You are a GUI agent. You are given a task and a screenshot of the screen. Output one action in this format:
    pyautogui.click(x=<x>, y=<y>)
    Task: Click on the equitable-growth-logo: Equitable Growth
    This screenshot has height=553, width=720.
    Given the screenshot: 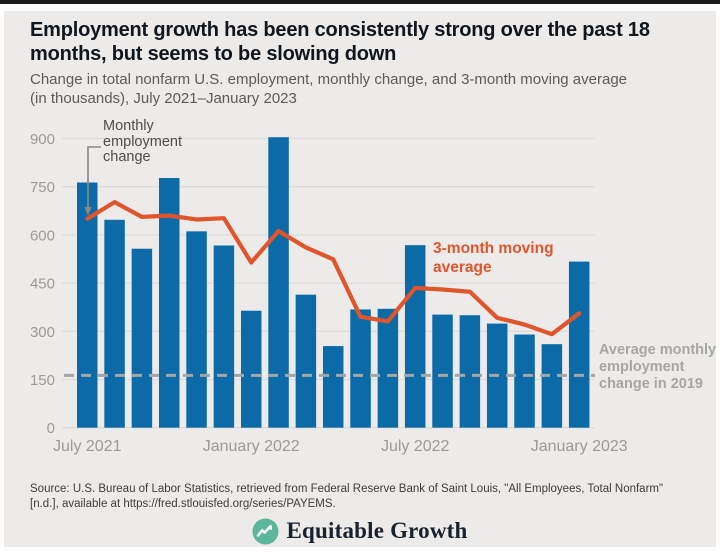 What is the action you would take?
    pyautogui.click(x=360, y=531)
    